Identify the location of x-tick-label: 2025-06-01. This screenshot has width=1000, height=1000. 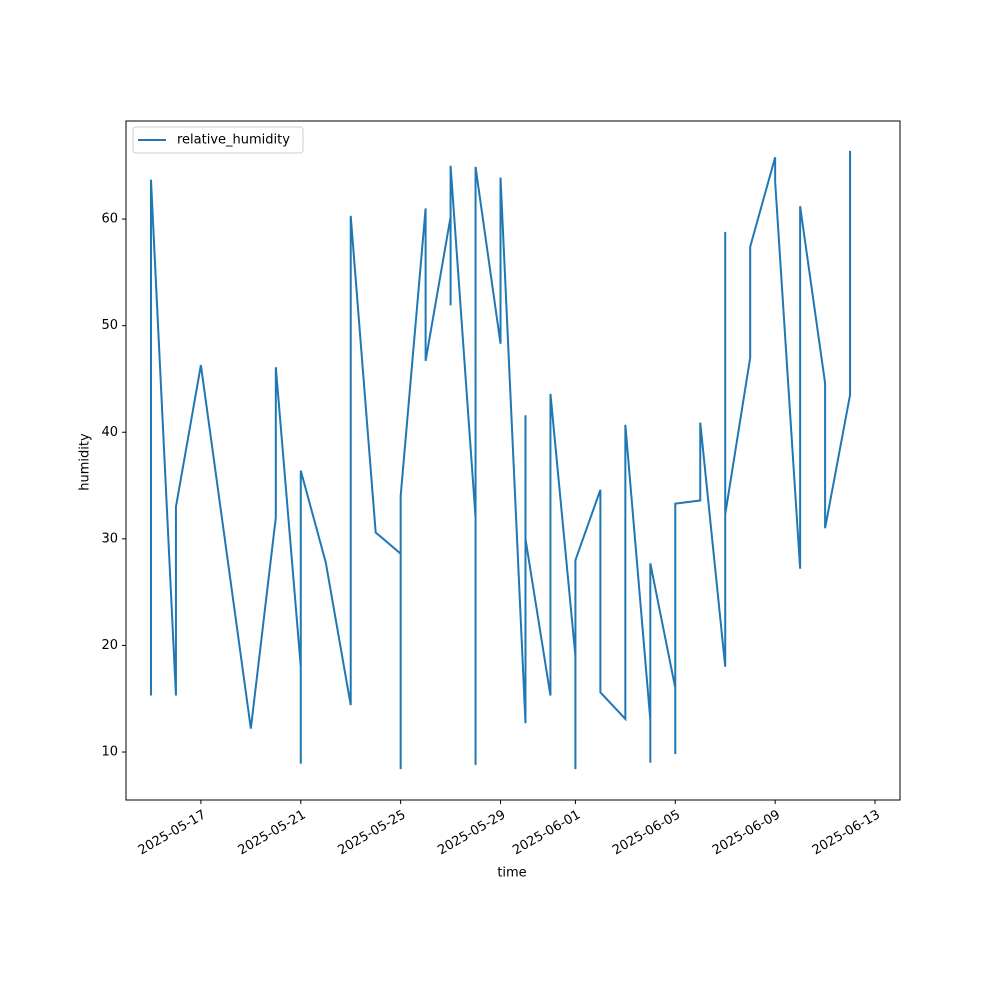
(546, 833).